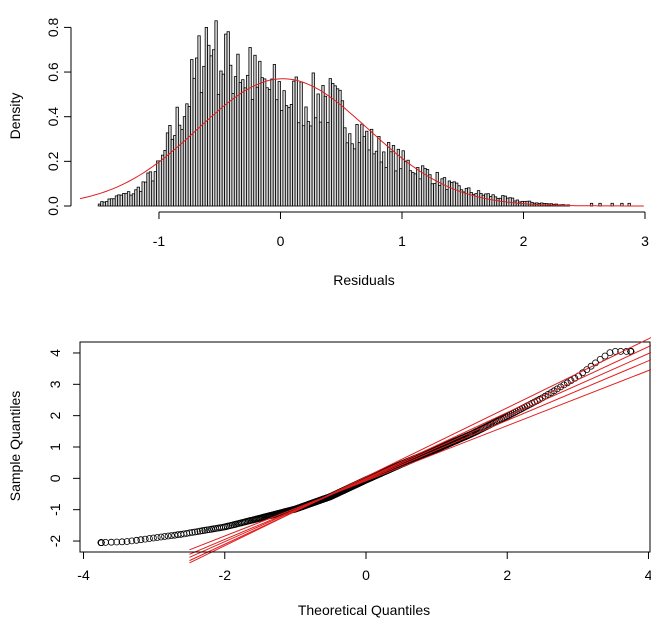 This screenshot has height=621, width=651. I want to click on qq-x-axis-label: Theoretical Quantiles, so click(364, 610).